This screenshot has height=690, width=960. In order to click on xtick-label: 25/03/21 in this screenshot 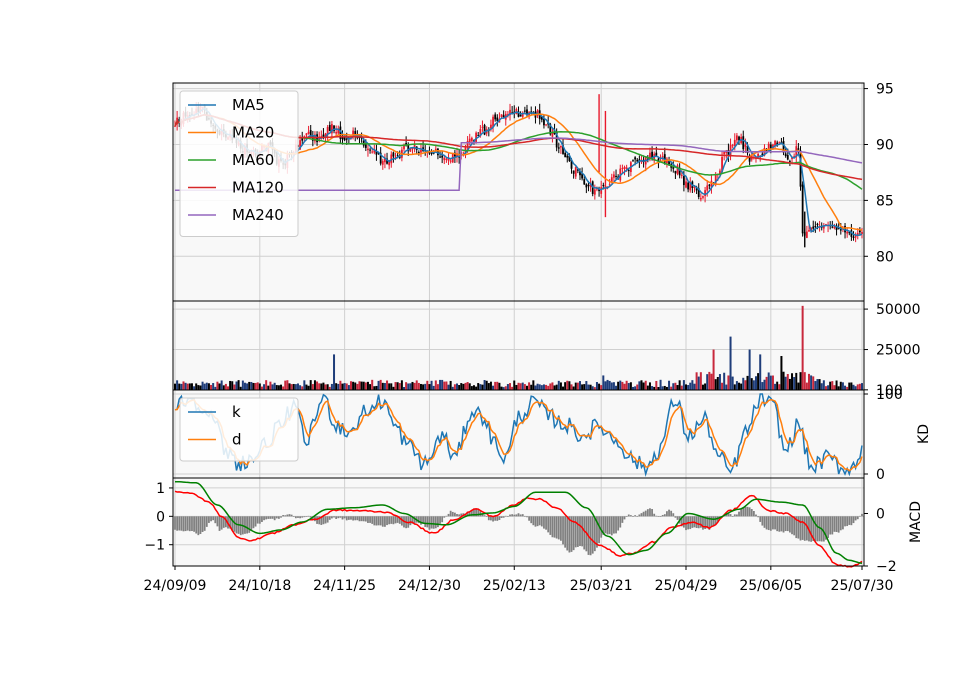, I will do `click(601, 586)`.